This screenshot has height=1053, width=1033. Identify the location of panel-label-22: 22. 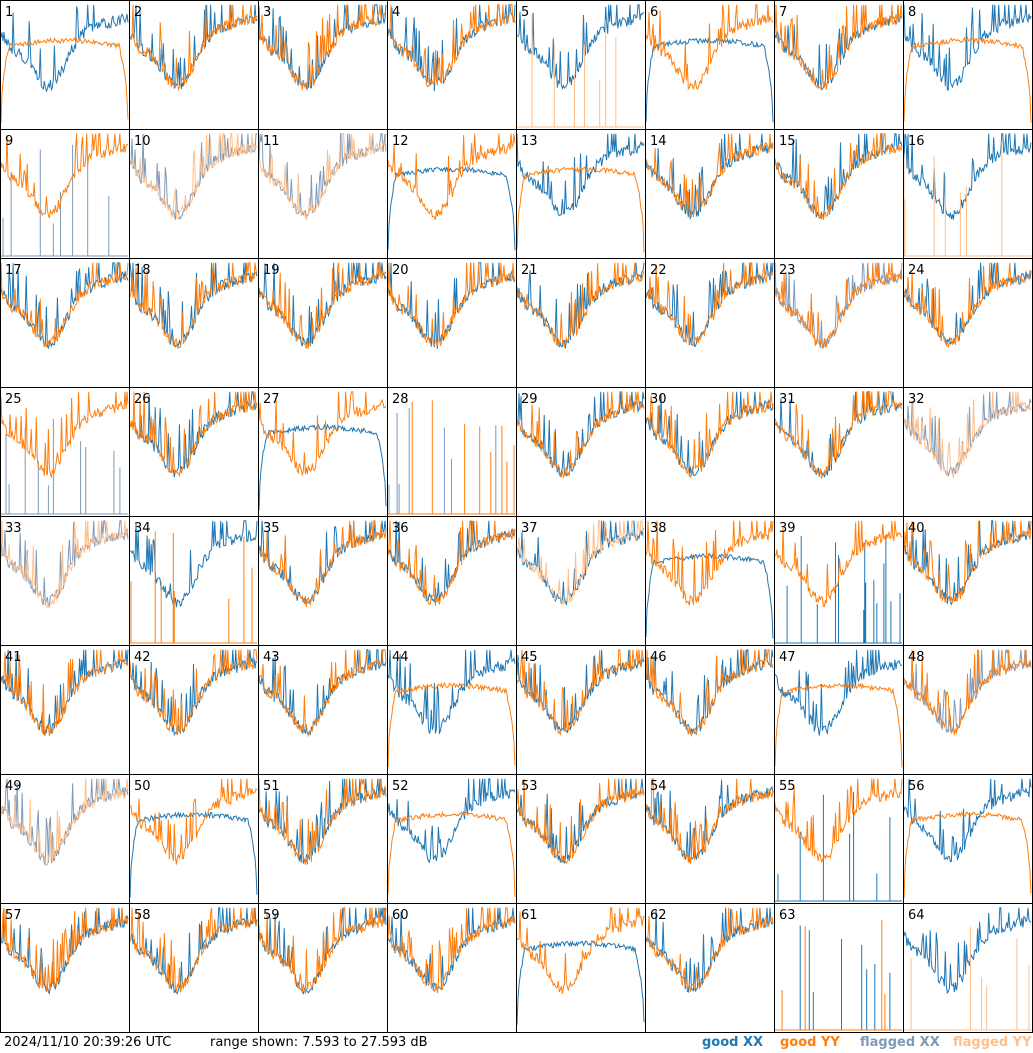
(658, 270).